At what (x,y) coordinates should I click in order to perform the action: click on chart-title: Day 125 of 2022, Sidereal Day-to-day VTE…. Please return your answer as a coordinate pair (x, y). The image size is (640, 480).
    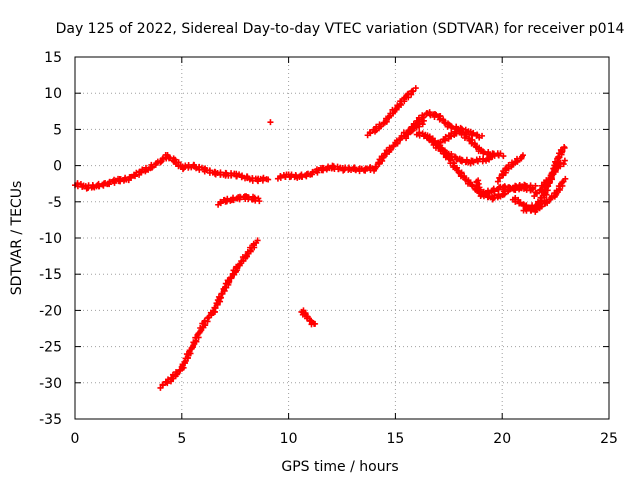
    Looking at the image, I should click on (340, 29).